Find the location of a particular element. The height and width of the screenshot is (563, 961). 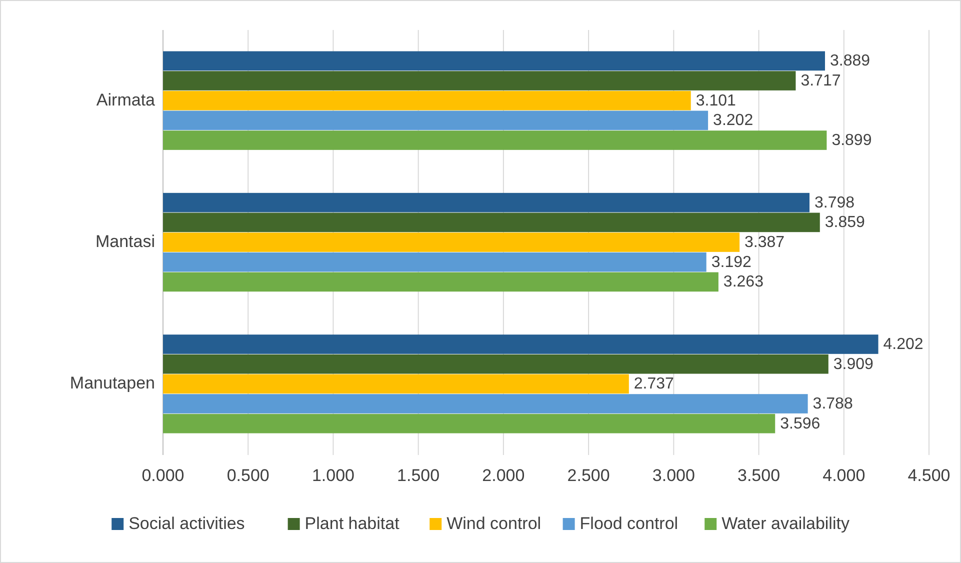

x-tick-label: 3.500 is located at coordinates (759, 475).